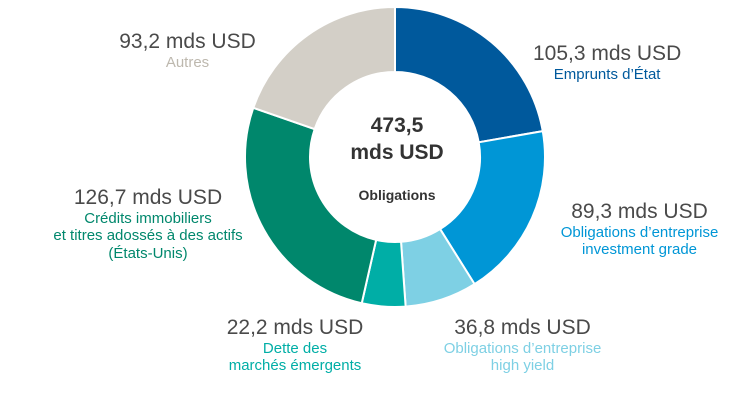  I want to click on slice-label-emerging-debt: 22,2 mds USD Dette des marchés émergents, so click(295, 345).